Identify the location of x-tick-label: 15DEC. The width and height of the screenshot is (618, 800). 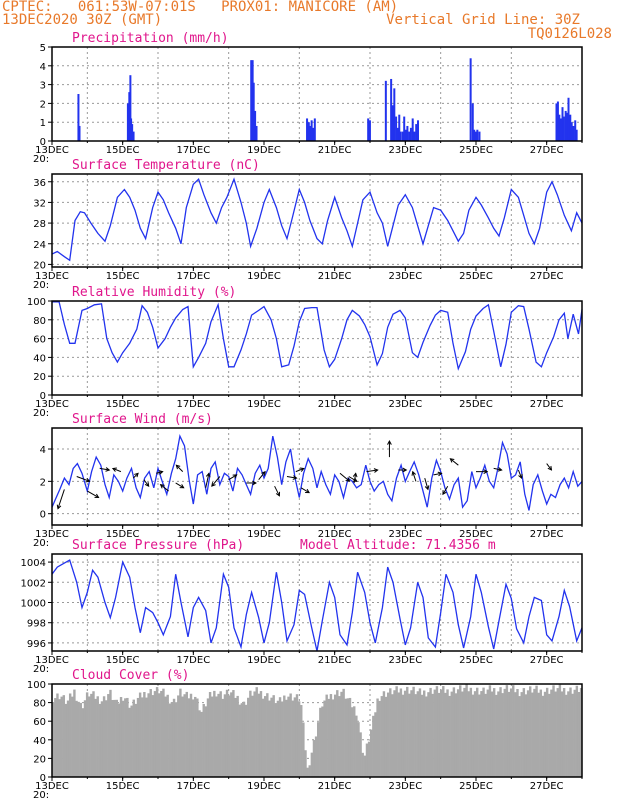
(123, 534).